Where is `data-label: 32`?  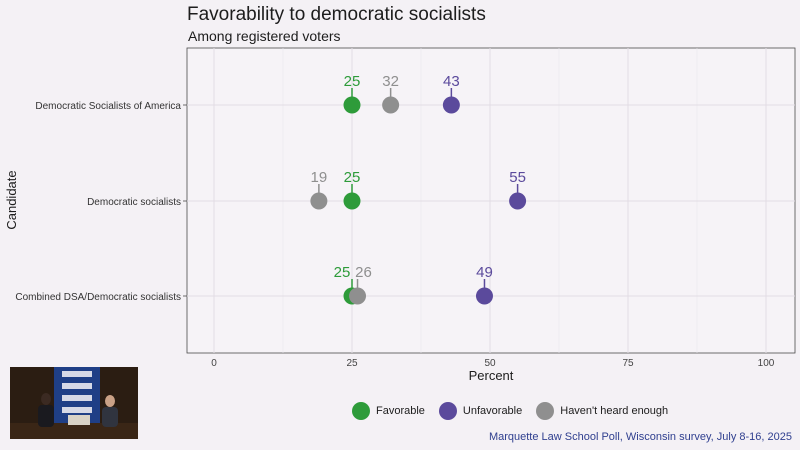
data-label: 32 is located at coordinates (390, 81).